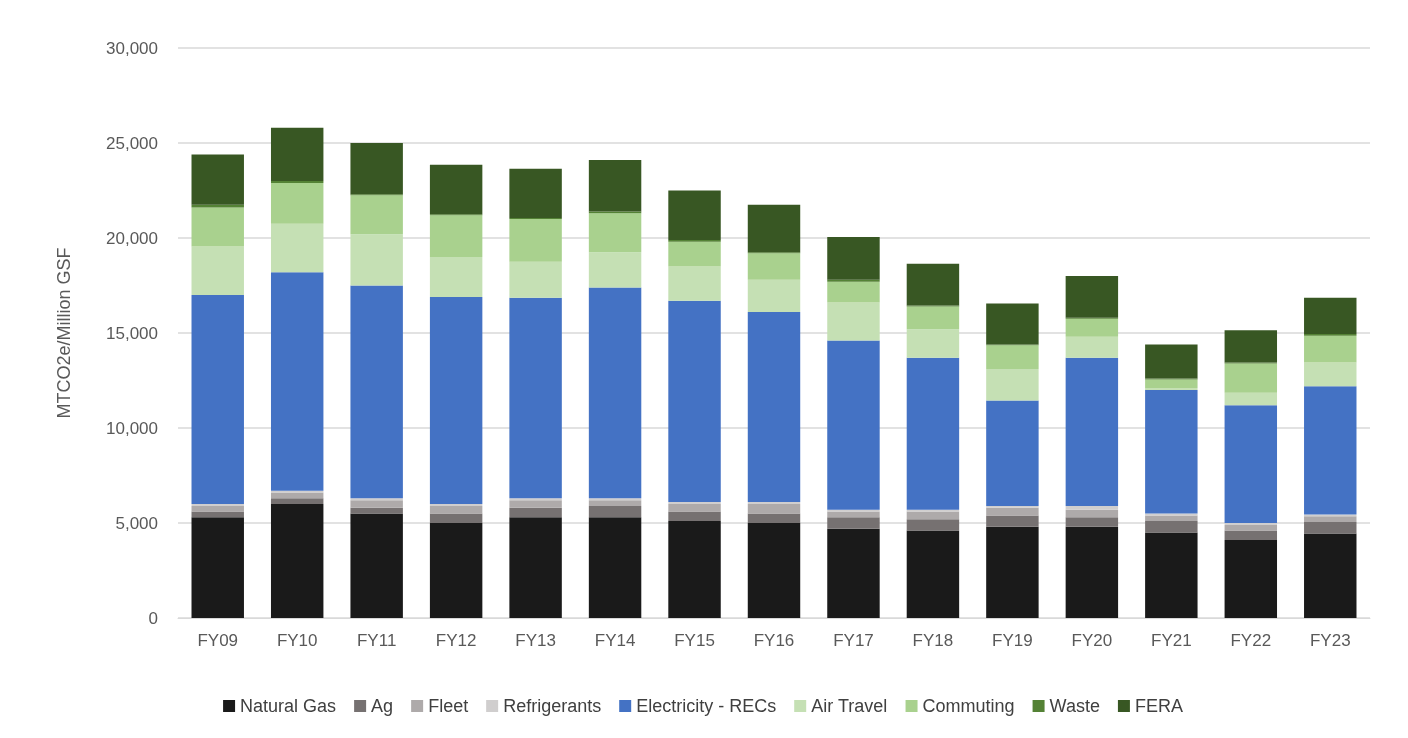 This screenshot has height=738, width=1408. Describe the element at coordinates (136, 523) in the screenshot. I see `y-tick-label: 5,000` at that location.